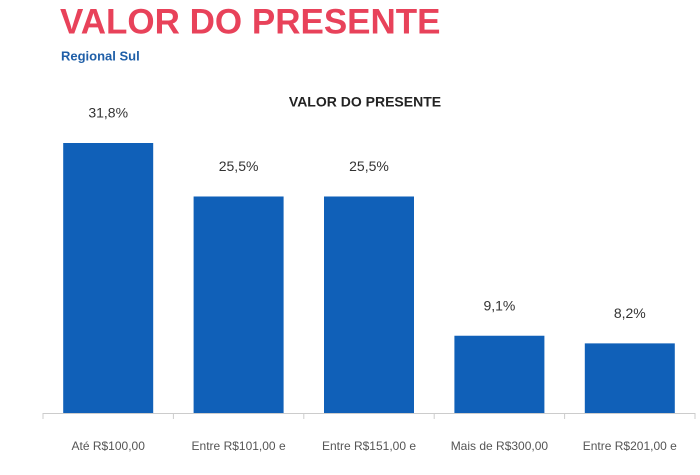 Image resolution: width=700 pixels, height=475 pixels. What do you see at coordinates (500, 446) in the screenshot?
I see `x-tick-label: Mais de R$300,00` at bounding box center [500, 446].